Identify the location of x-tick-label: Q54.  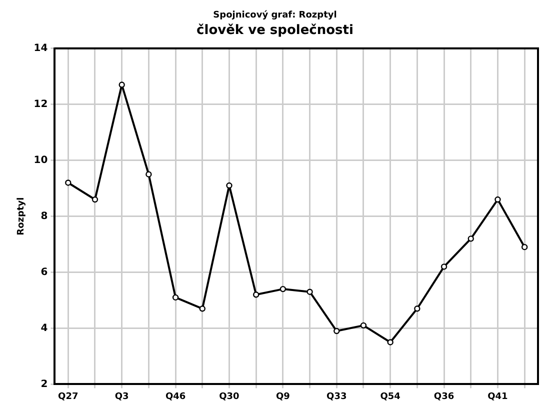
(390, 397).